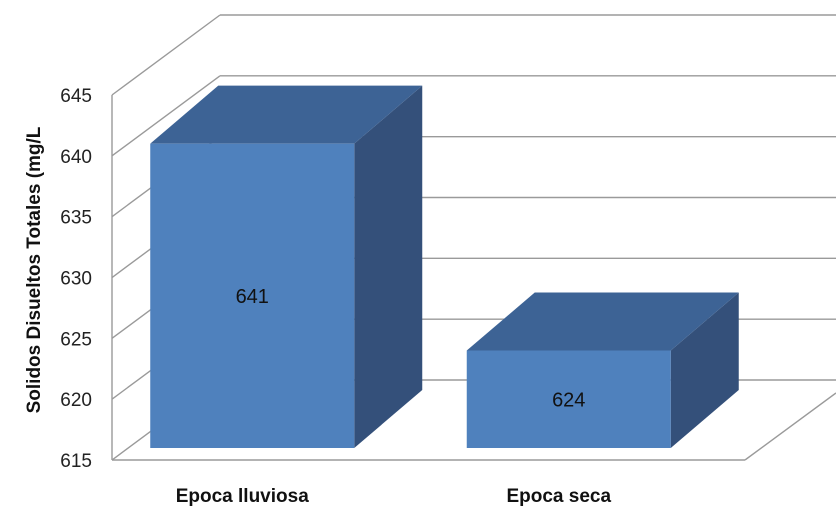  What do you see at coordinates (558, 496) in the screenshot?
I see `x-category-label: Epoca seca` at bounding box center [558, 496].